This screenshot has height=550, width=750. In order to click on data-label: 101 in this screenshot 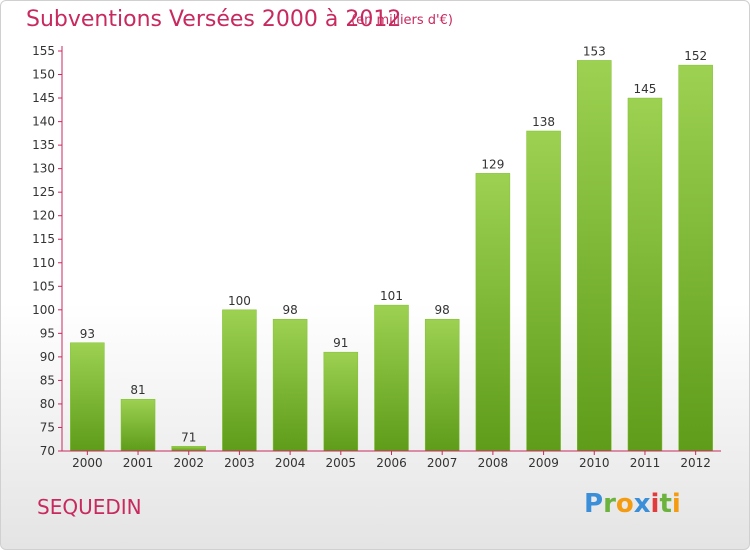, I will do `click(391, 296)`.